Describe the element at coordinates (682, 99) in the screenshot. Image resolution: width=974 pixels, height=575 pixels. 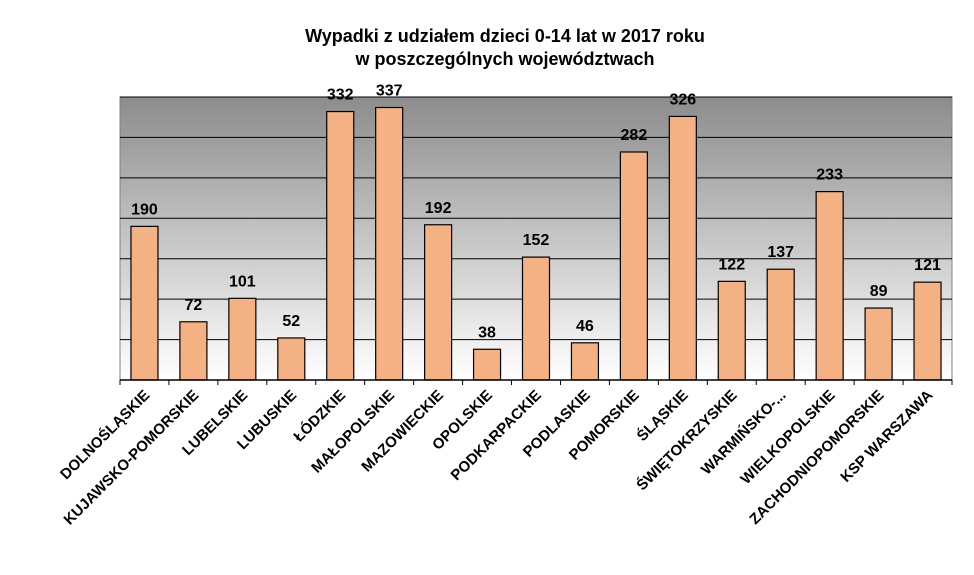
I see `data-label: 326` at that location.